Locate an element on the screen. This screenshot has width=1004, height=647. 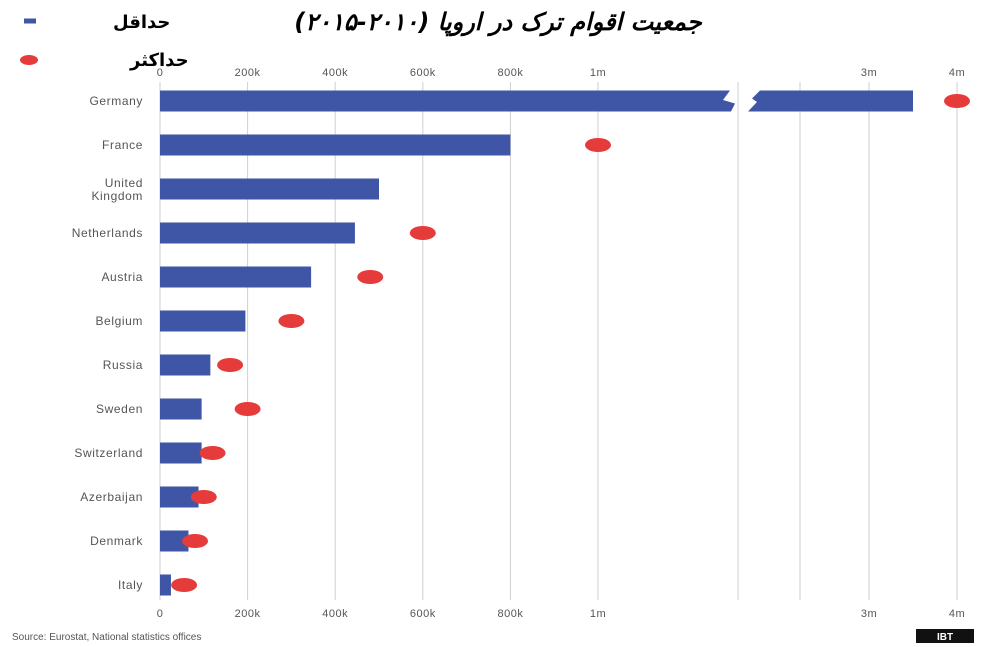
bar-switzerland is located at coordinates (181, 453).